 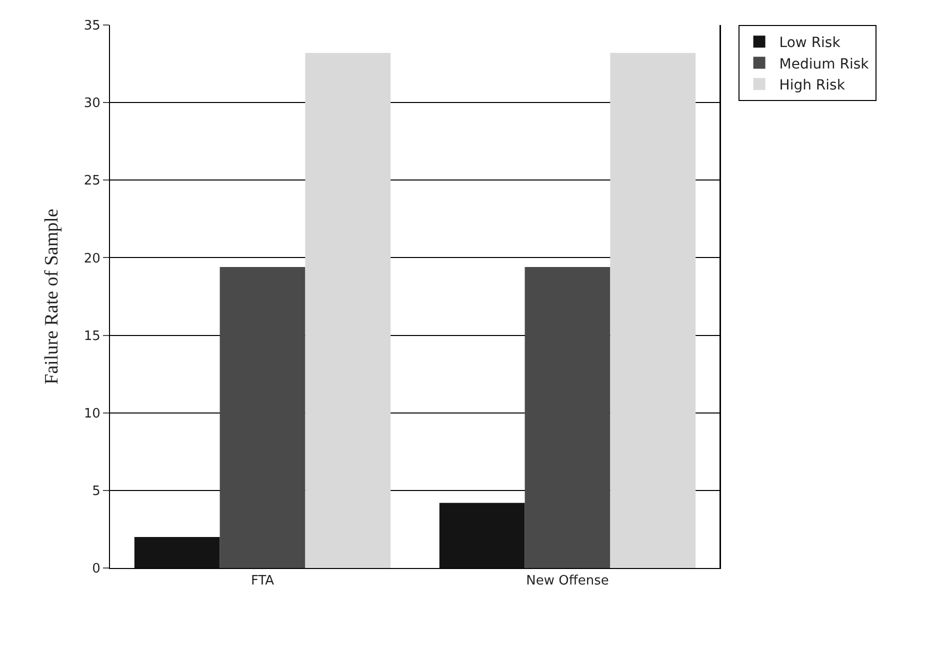 What do you see at coordinates (92, 336) in the screenshot?
I see `y-tick-label: 15` at bounding box center [92, 336].